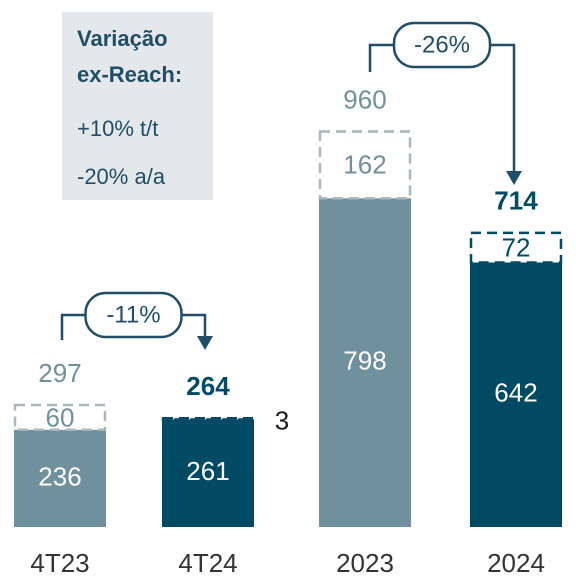 This screenshot has height=584, width=576. I want to click on total-label: 264, so click(208, 386).